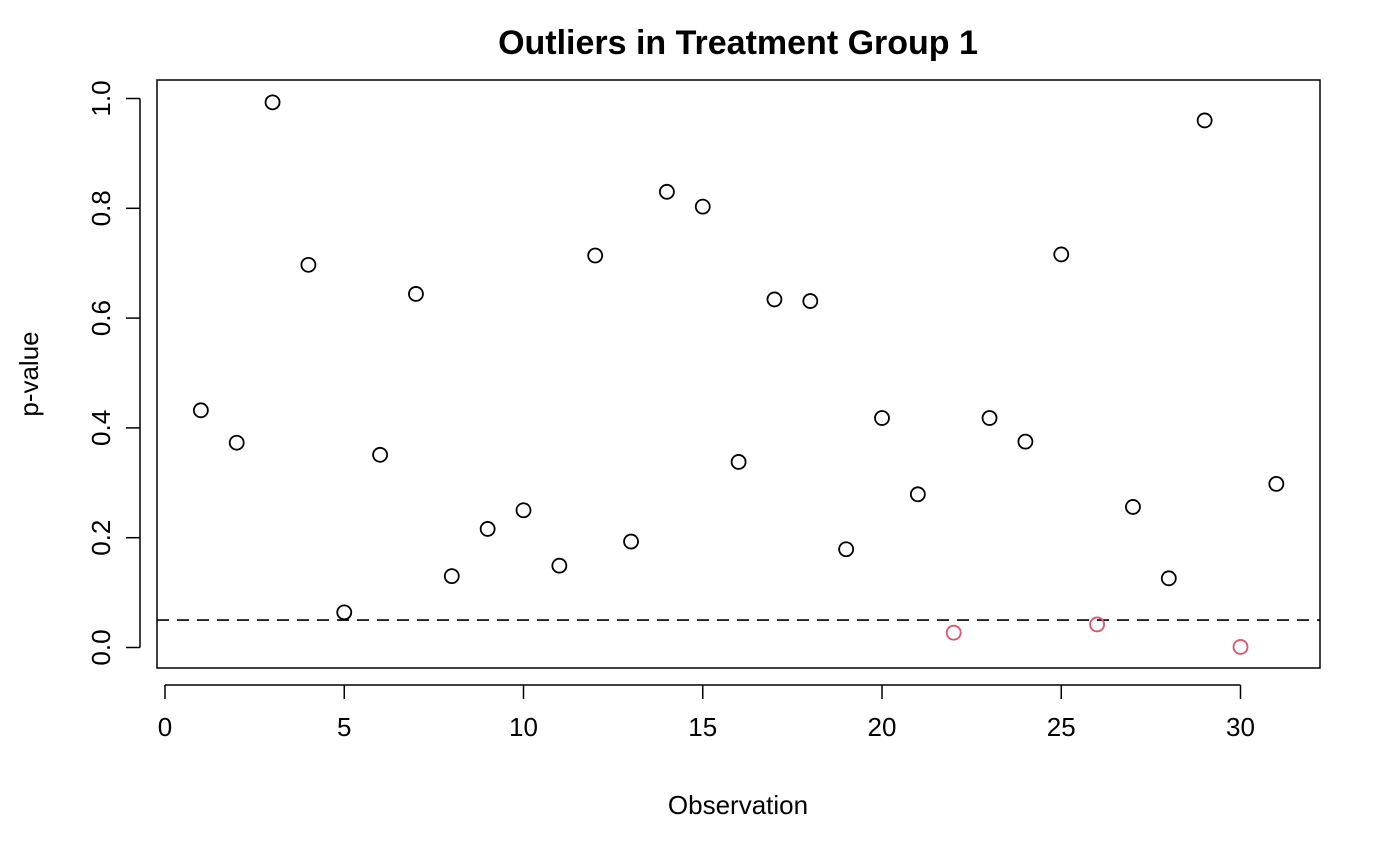  I want to click on y-tick-label: 0.2, so click(101, 538).